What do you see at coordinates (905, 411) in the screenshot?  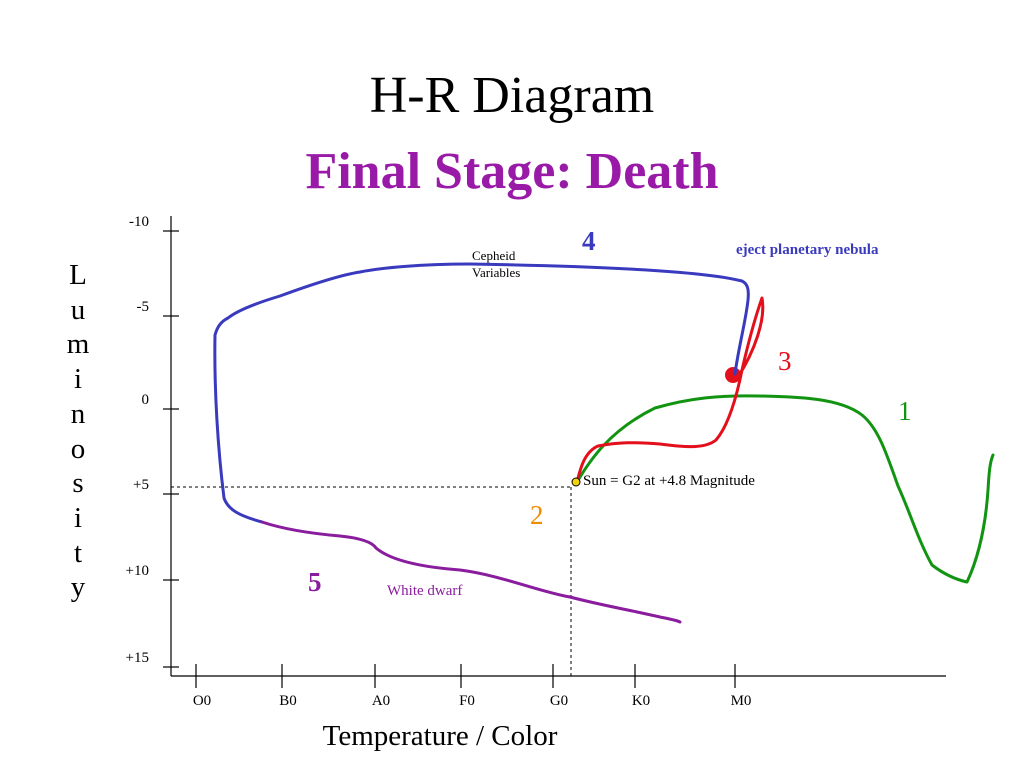 I see `stage-number-1: 1` at bounding box center [905, 411].